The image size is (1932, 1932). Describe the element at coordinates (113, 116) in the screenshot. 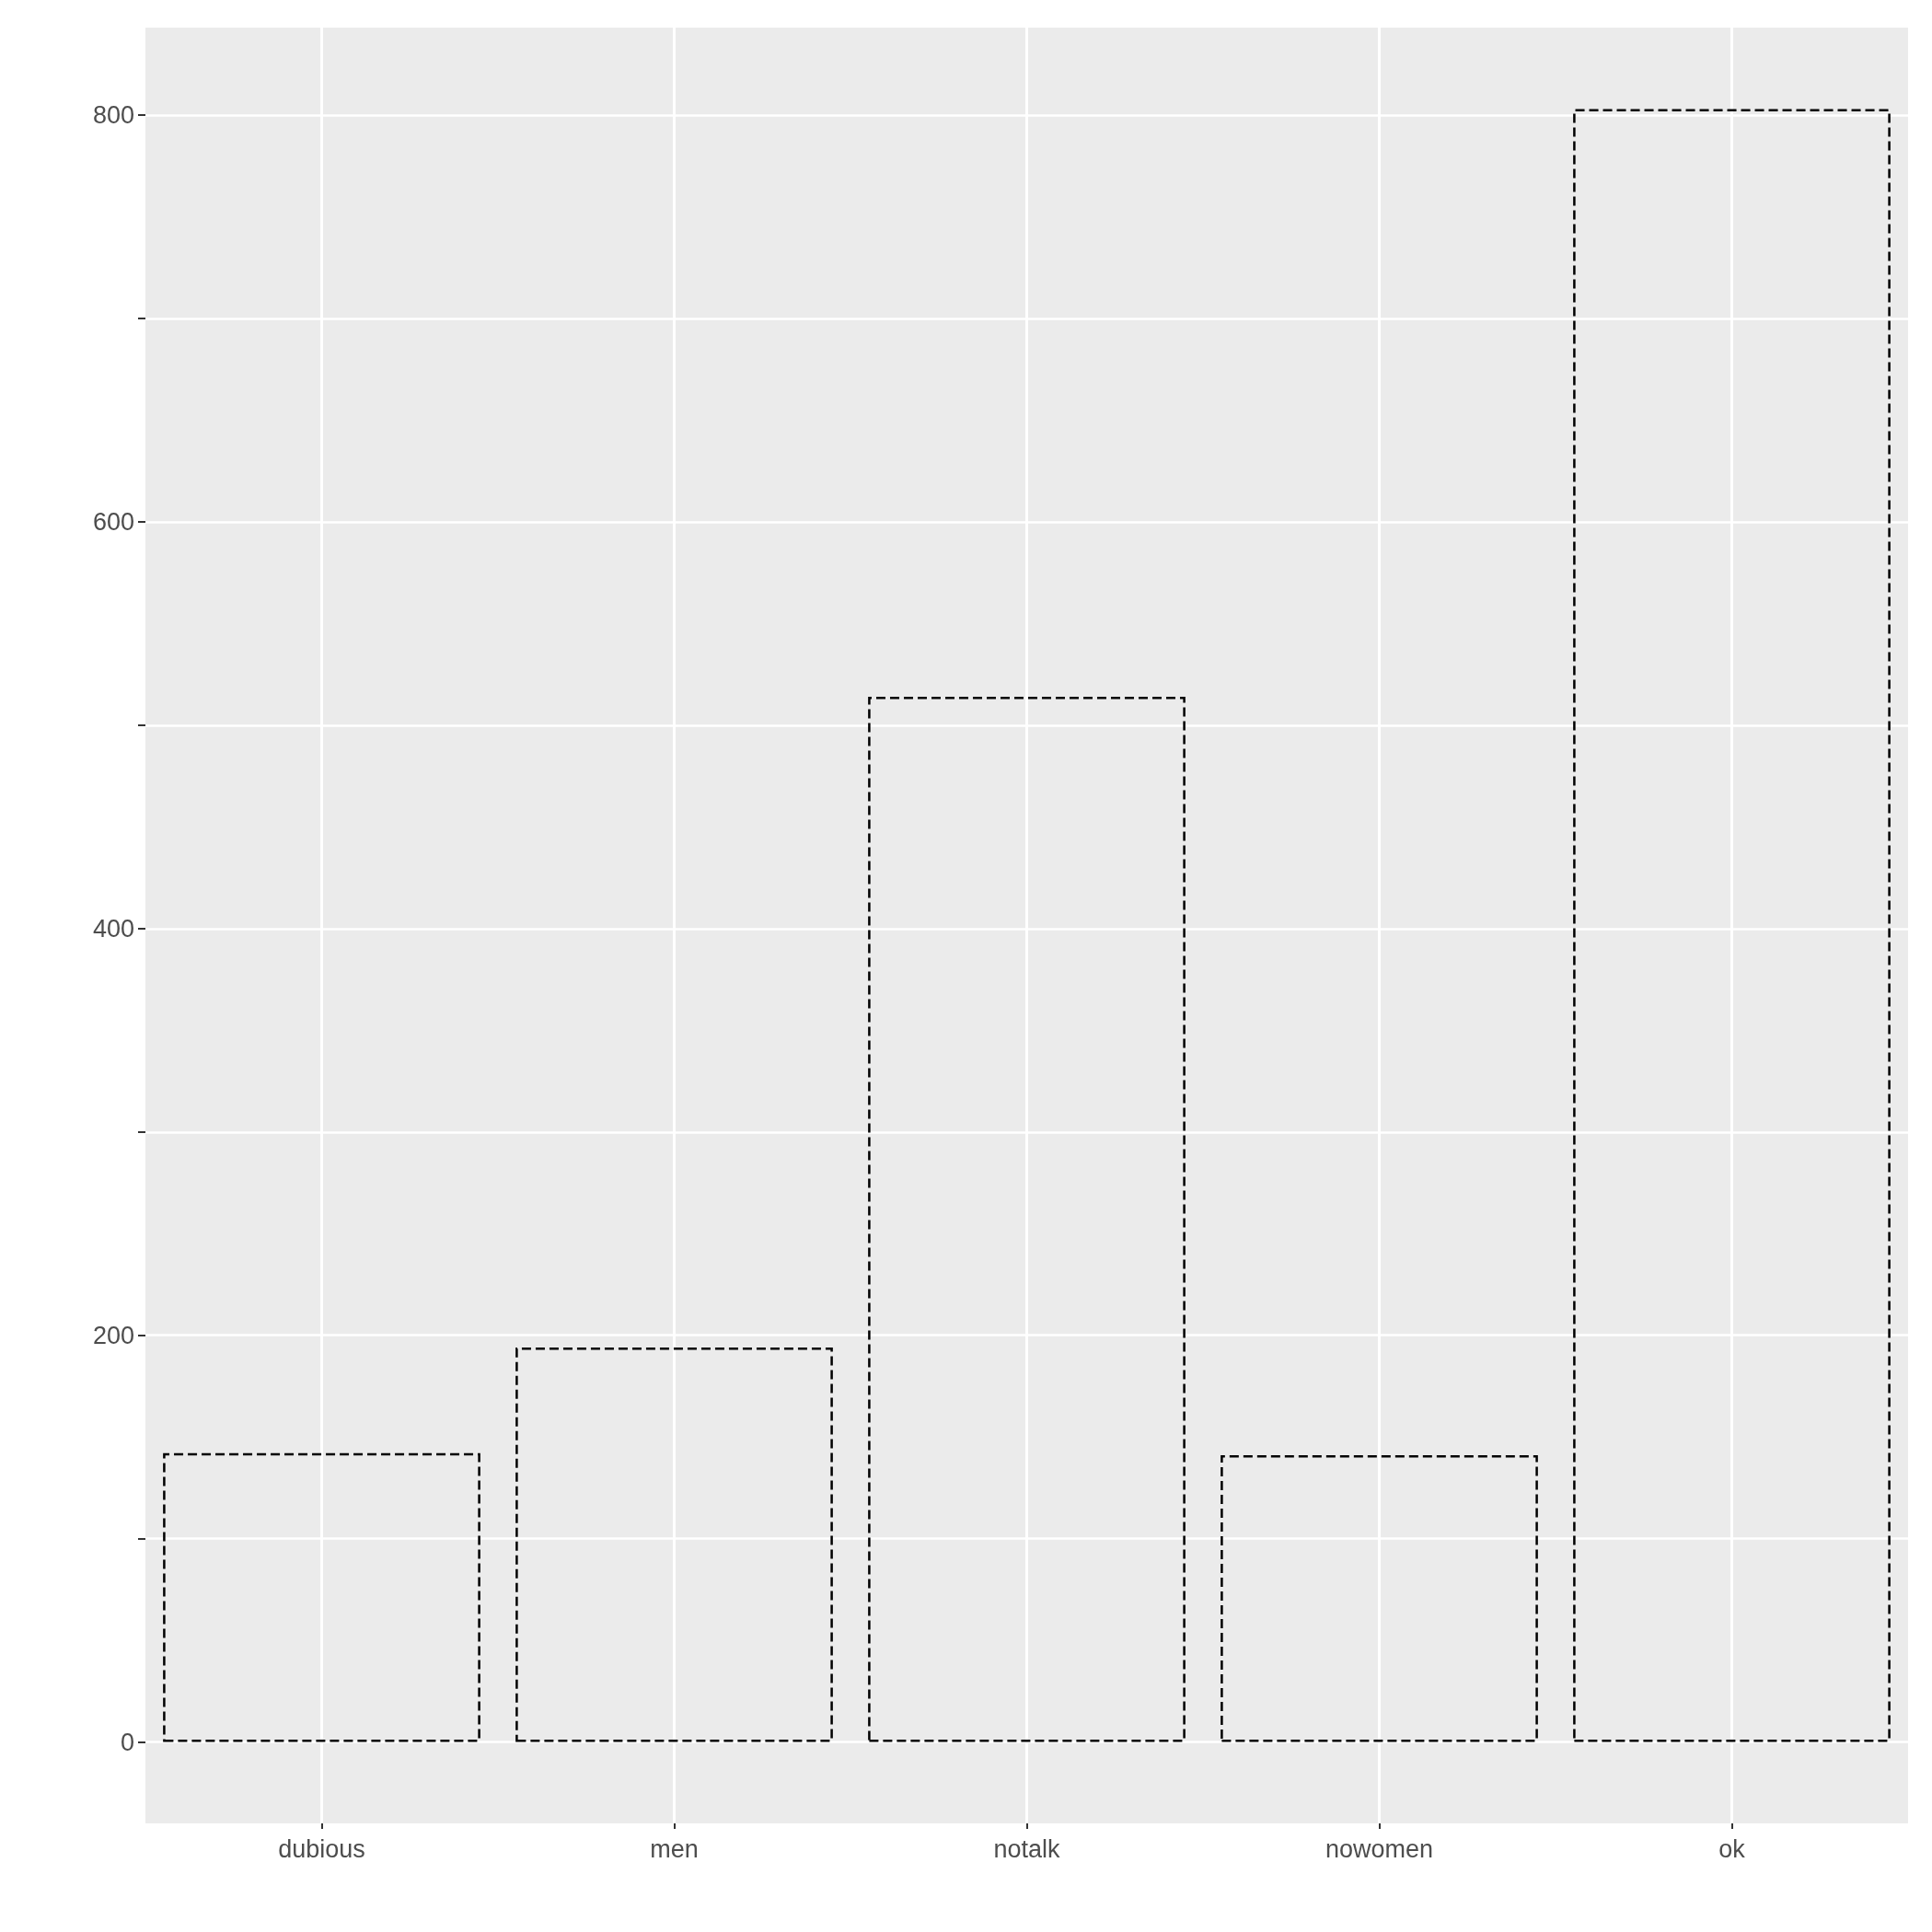

I see `y-tick-label: 800` at that location.